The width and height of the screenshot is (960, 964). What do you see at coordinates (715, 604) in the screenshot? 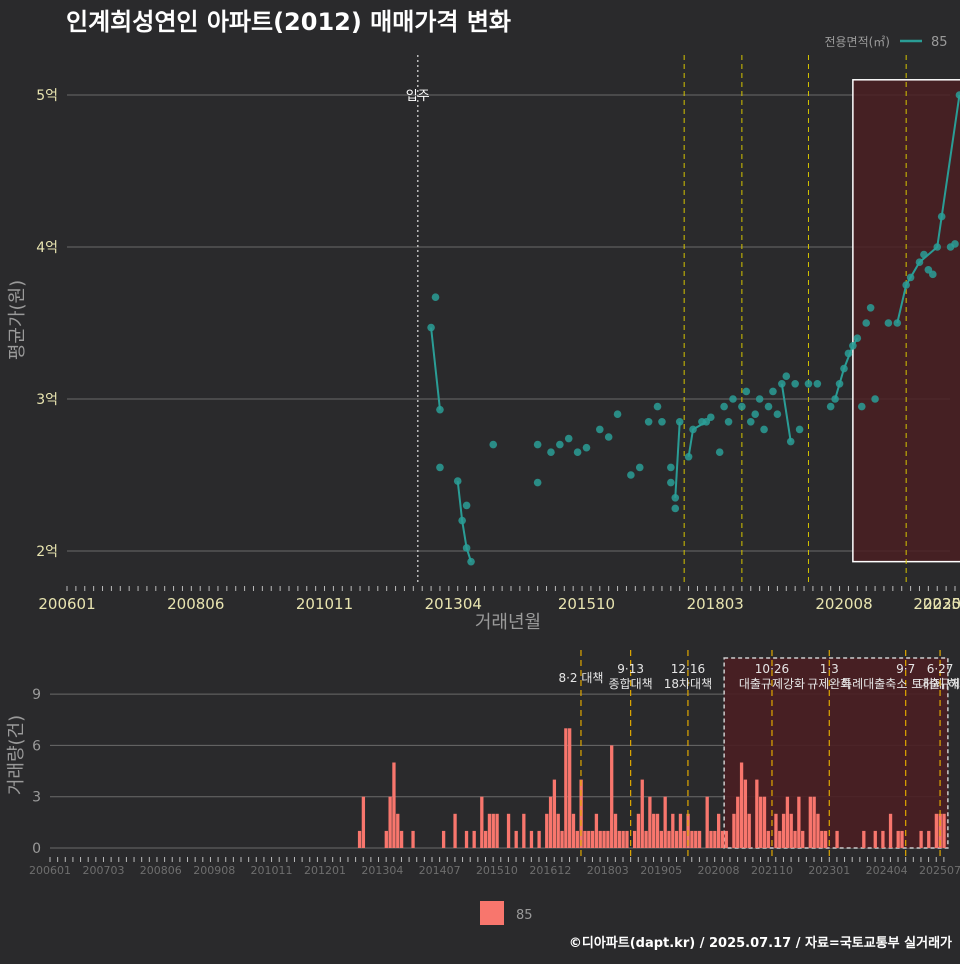
I see `x-tick-label: 201803` at bounding box center [715, 604].